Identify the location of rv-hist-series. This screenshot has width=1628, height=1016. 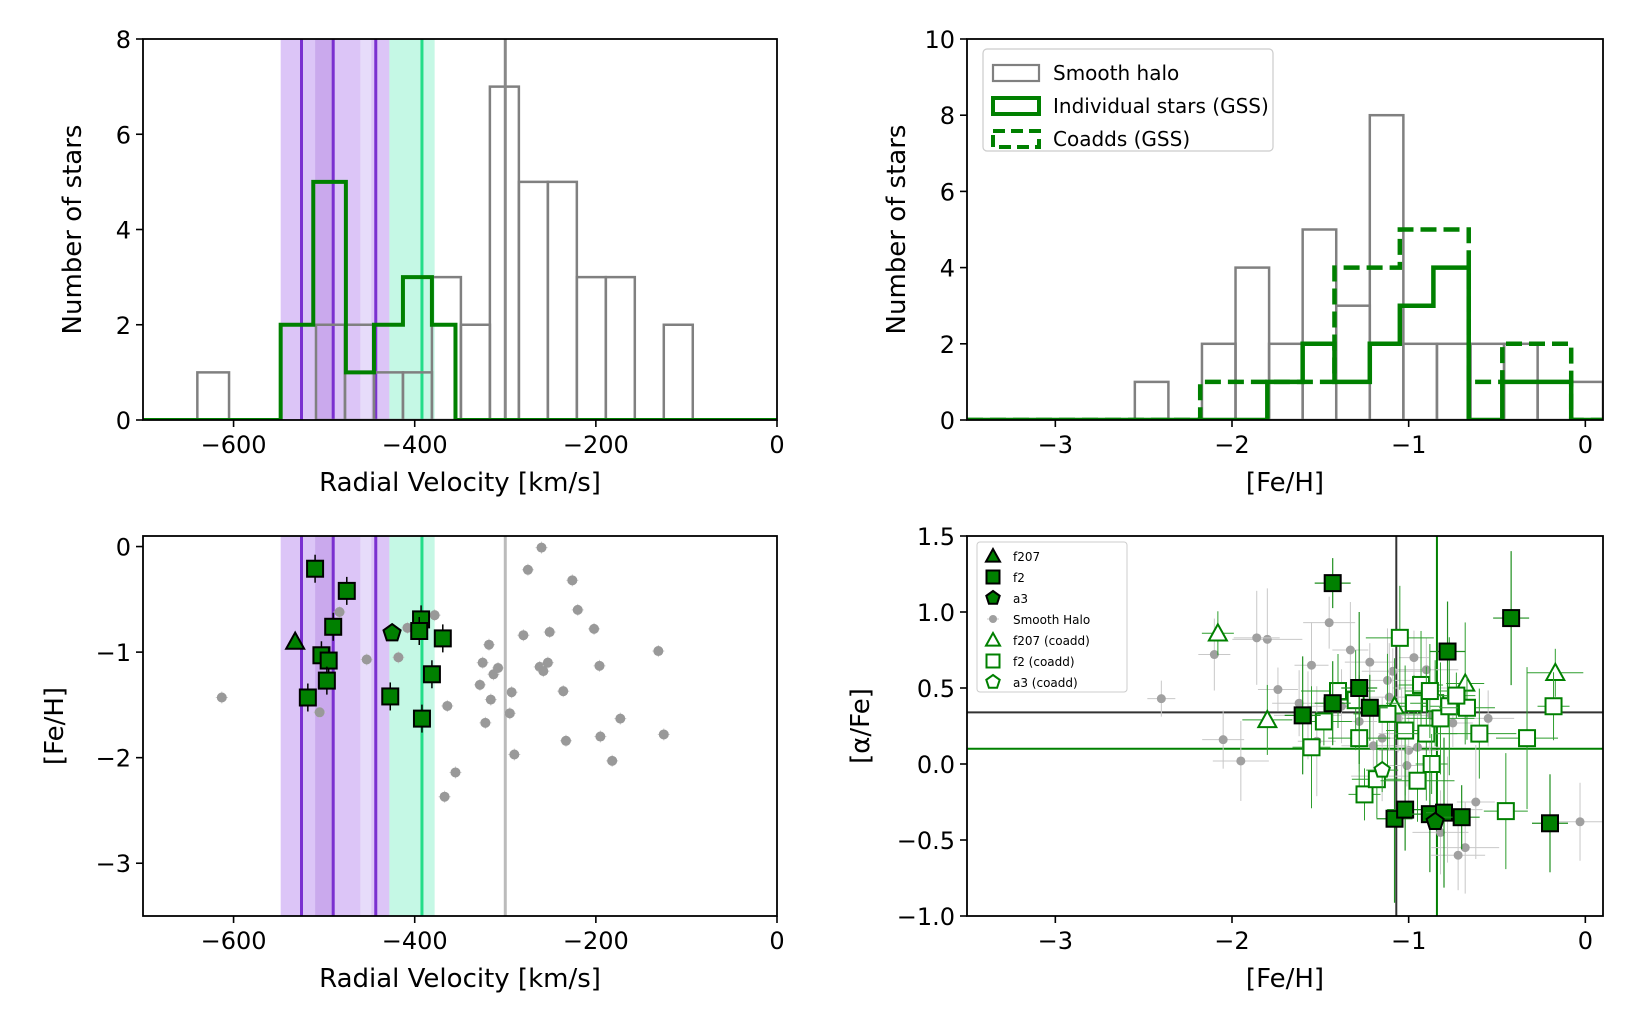
(460, 229).